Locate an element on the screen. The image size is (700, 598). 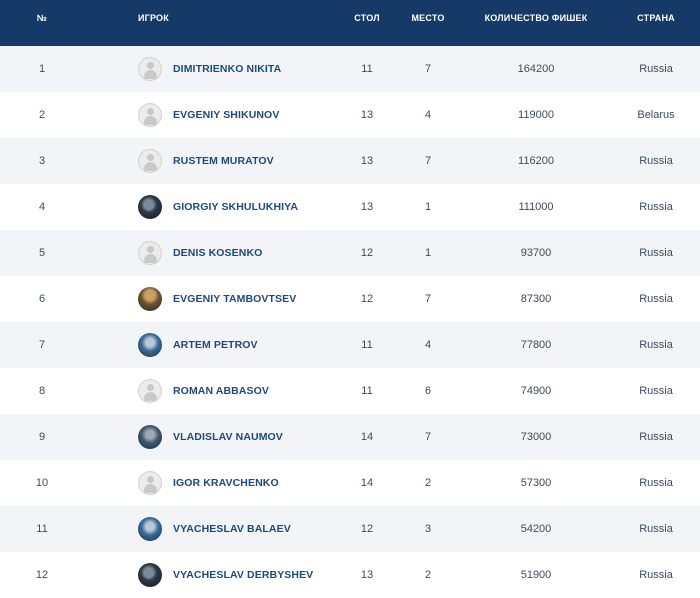
player-cell: DIMITRIENKO NIKITA is located at coordinates (209, 69).